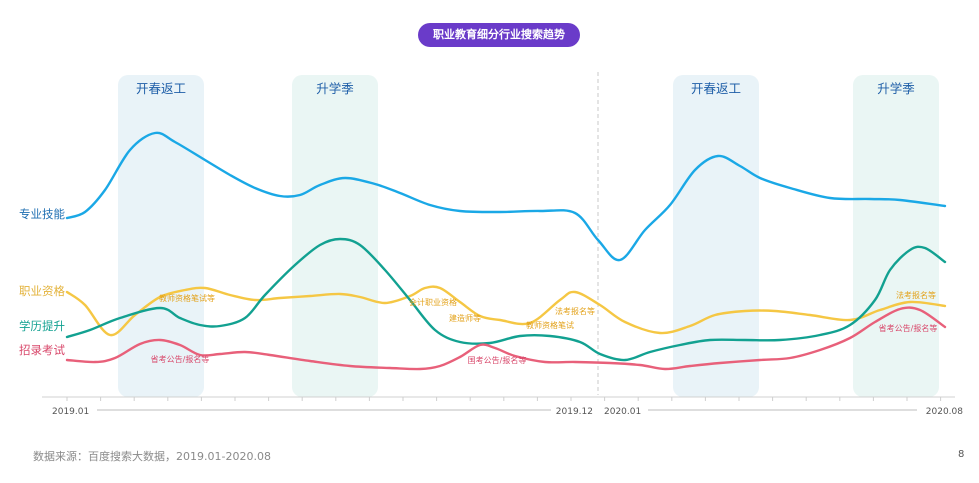 The image size is (979, 483). Describe the element at coordinates (152, 456) in the screenshot. I see `data-source-note: 数据来源：百度搜索大数据，2019.01-2020.08` at that location.